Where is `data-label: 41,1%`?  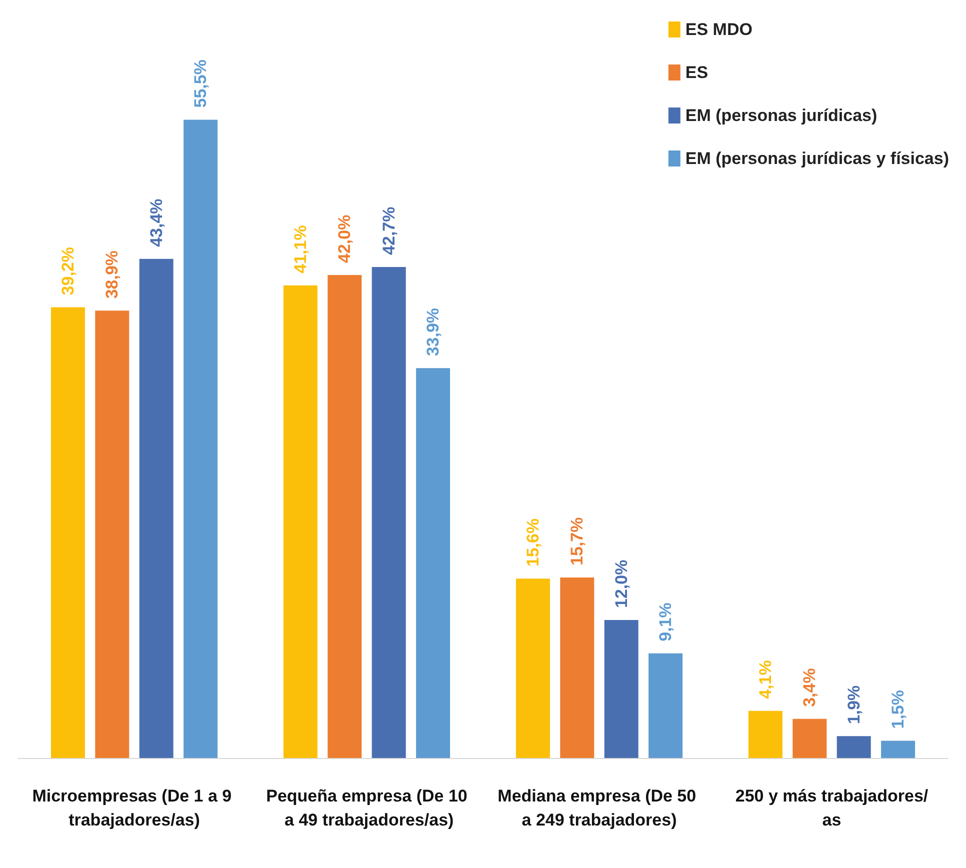
data-label: 41,1% is located at coordinates (300, 249).